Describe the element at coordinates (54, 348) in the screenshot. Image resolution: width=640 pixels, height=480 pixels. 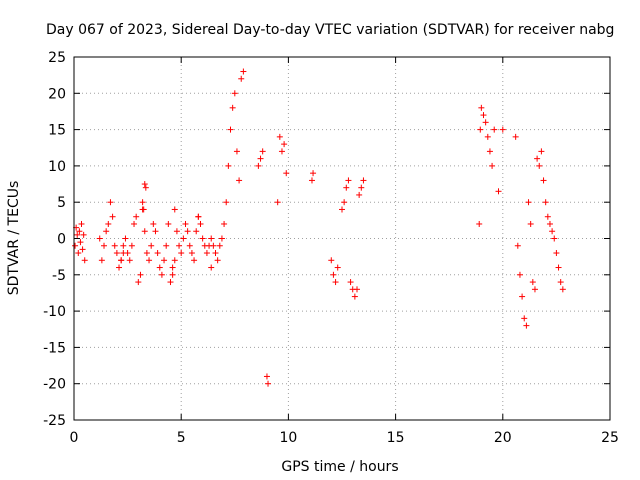
I see `y-tick-label: -15` at that location.